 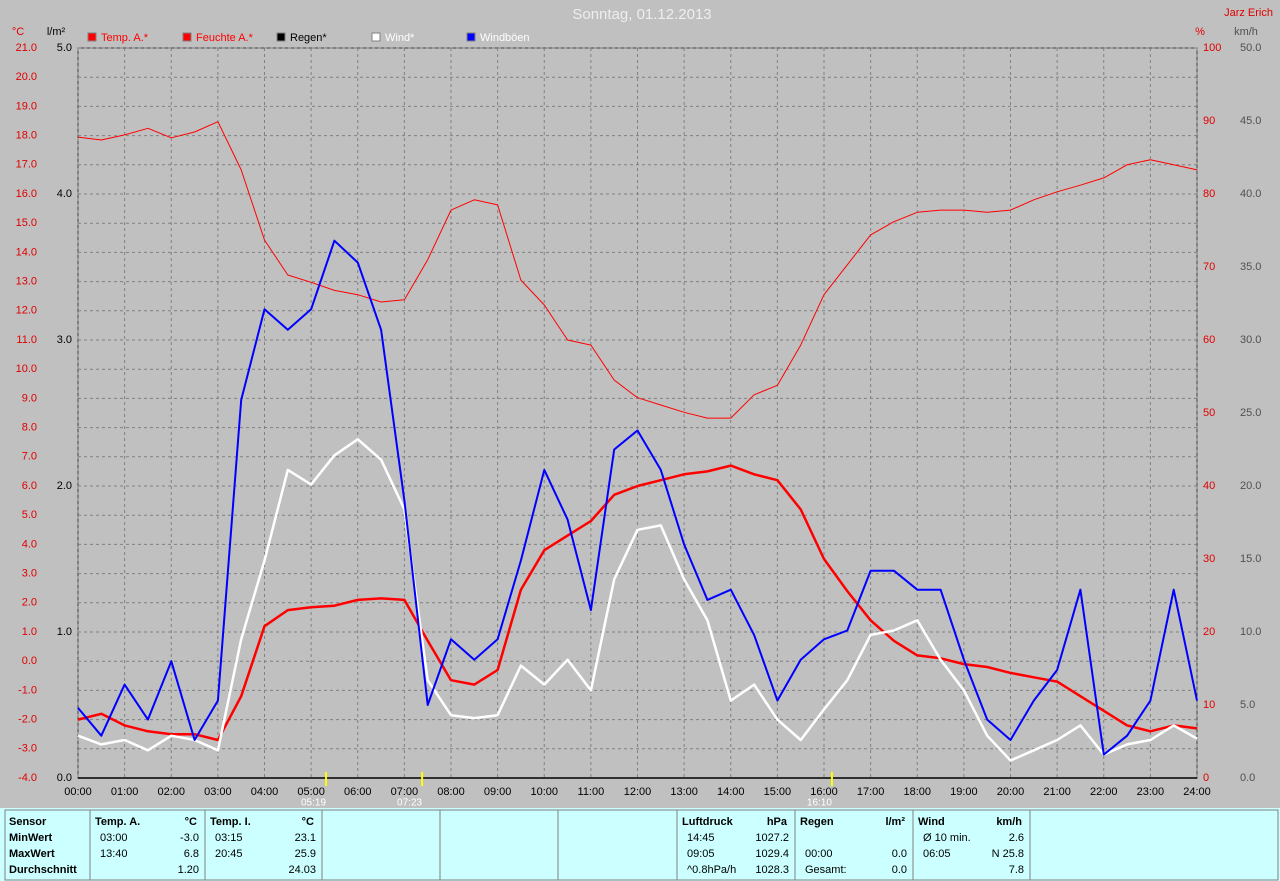 What do you see at coordinates (26, 340) in the screenshot?
I see `y-tick-label: 11.0` at bounding box center [26, 340].